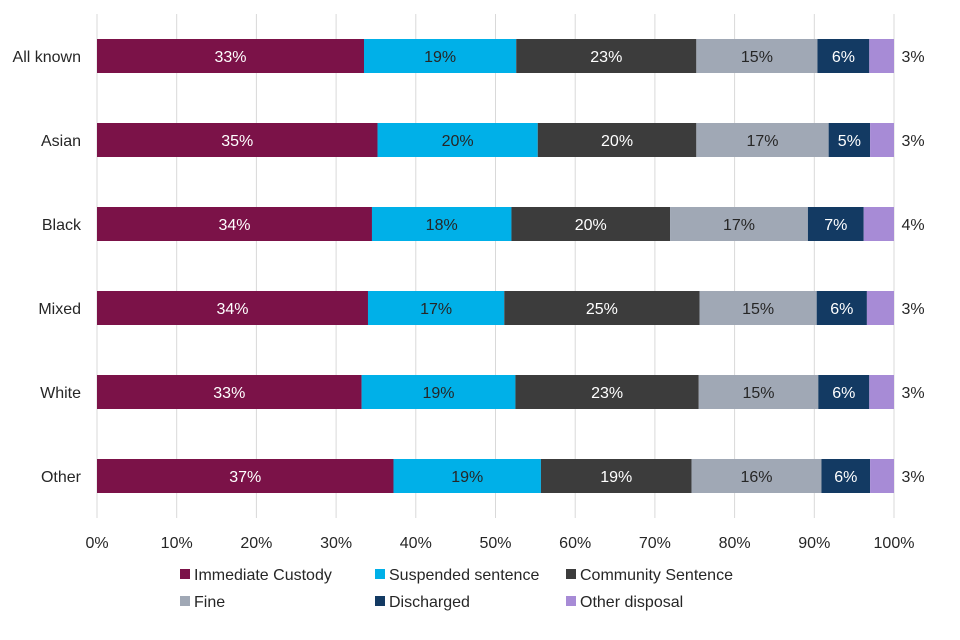  What do you see at coordinates (575, 543) in the screenshot?
I see `x-tick-label: 60%` at bounding box center [575, 543].